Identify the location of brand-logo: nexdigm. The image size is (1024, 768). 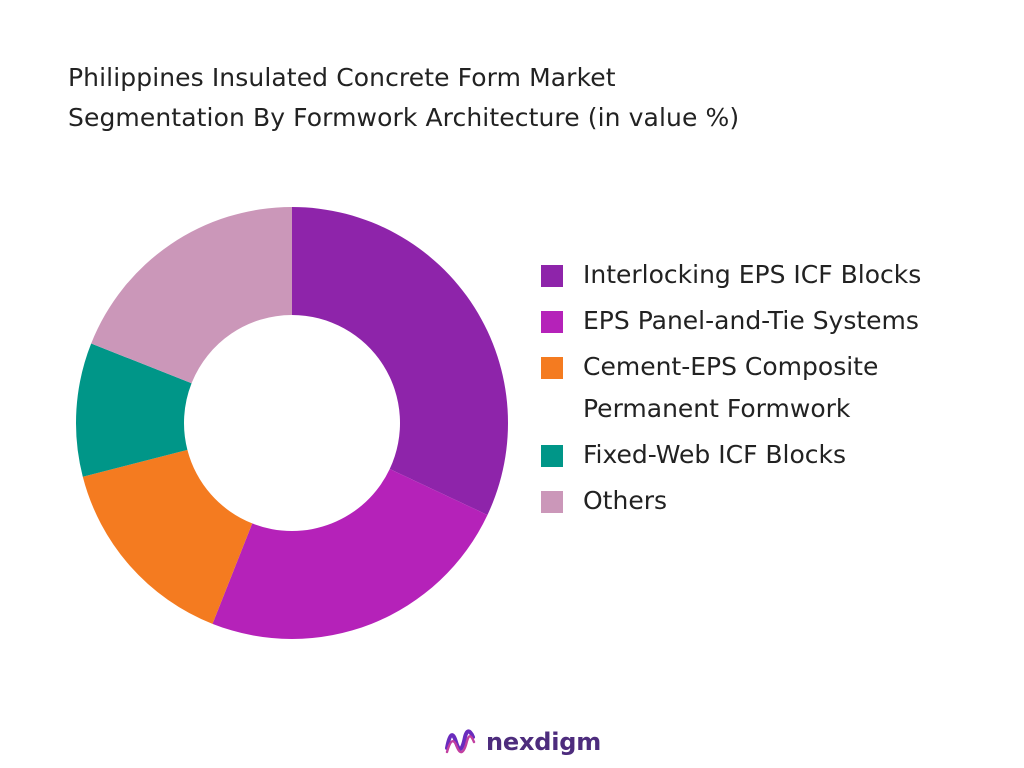
(522, 742).